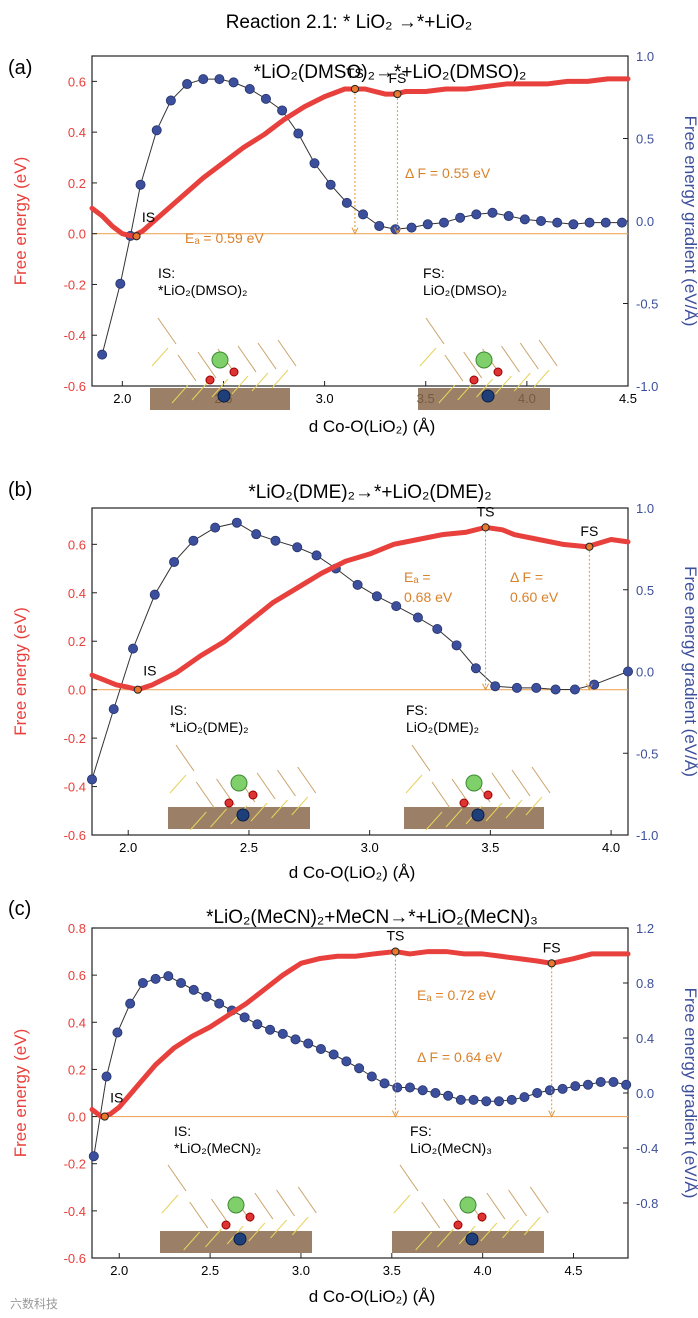 The height and width of the screenshot is (1318, 698). What do you see at coordinates (77, 81) in the screenshot?
I see `y-tick-label: 0.6` at bounding box center [77, 81].